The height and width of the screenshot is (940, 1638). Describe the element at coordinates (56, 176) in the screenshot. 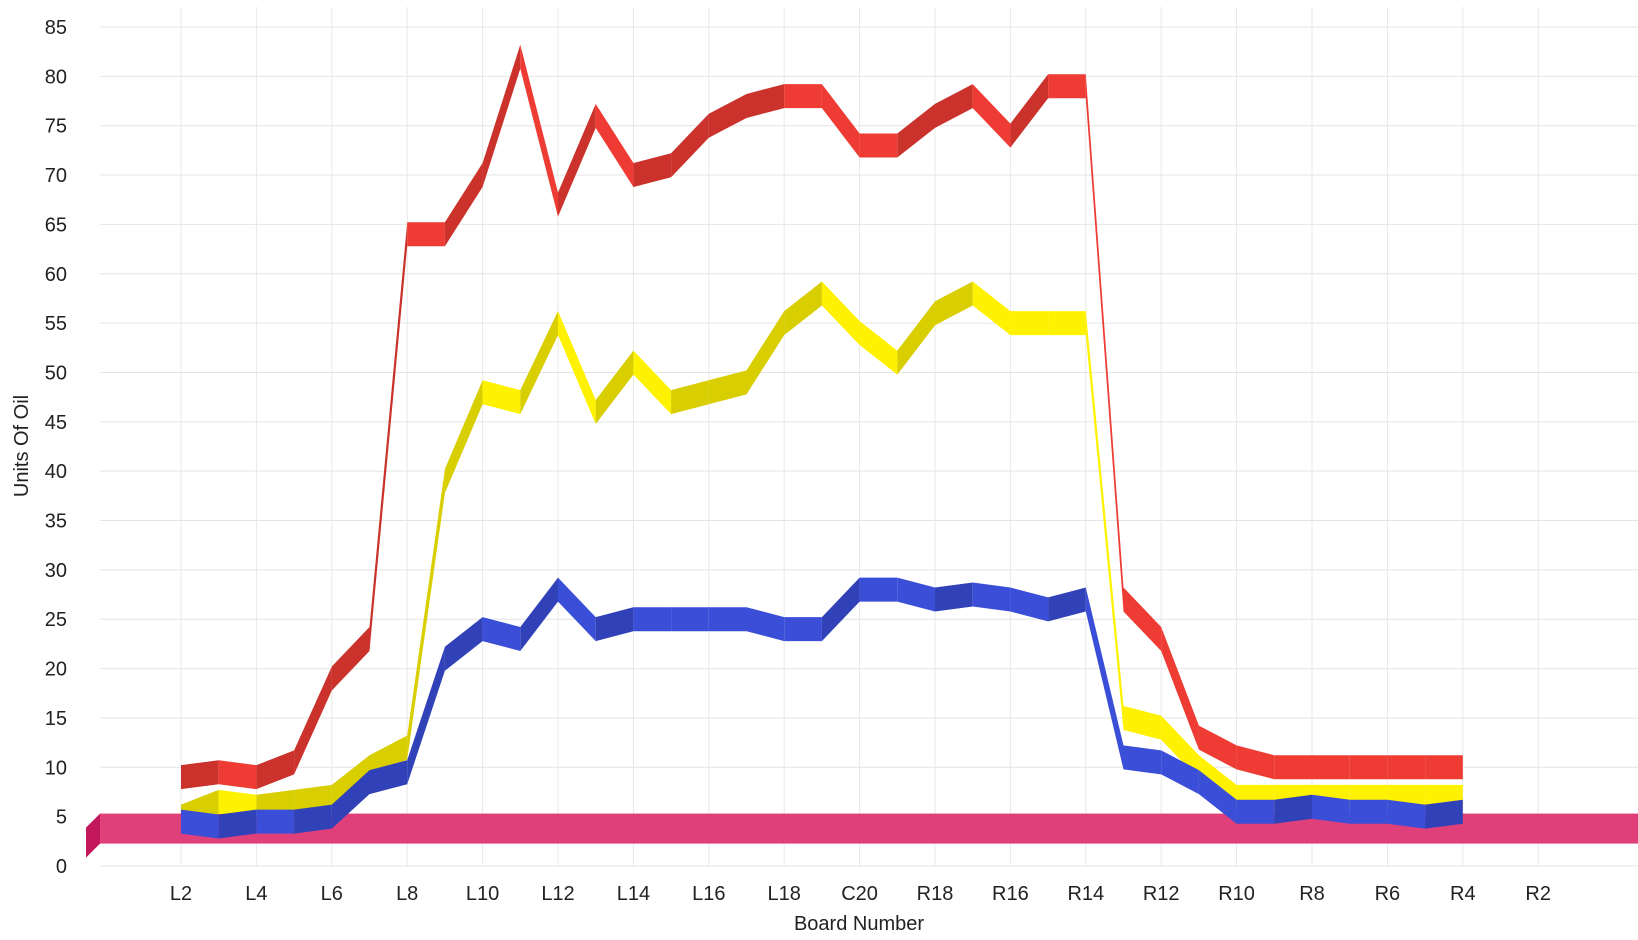

I see `y-tick-label: 70` at that location.